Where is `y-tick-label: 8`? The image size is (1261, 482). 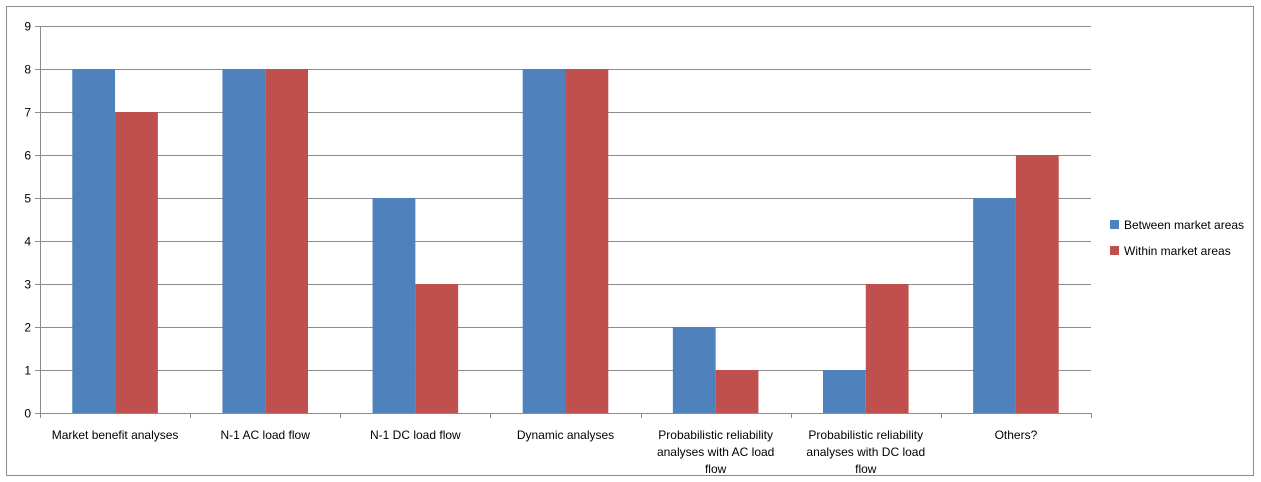
y-tick-label: 8 is located at coordinates (27, 70).